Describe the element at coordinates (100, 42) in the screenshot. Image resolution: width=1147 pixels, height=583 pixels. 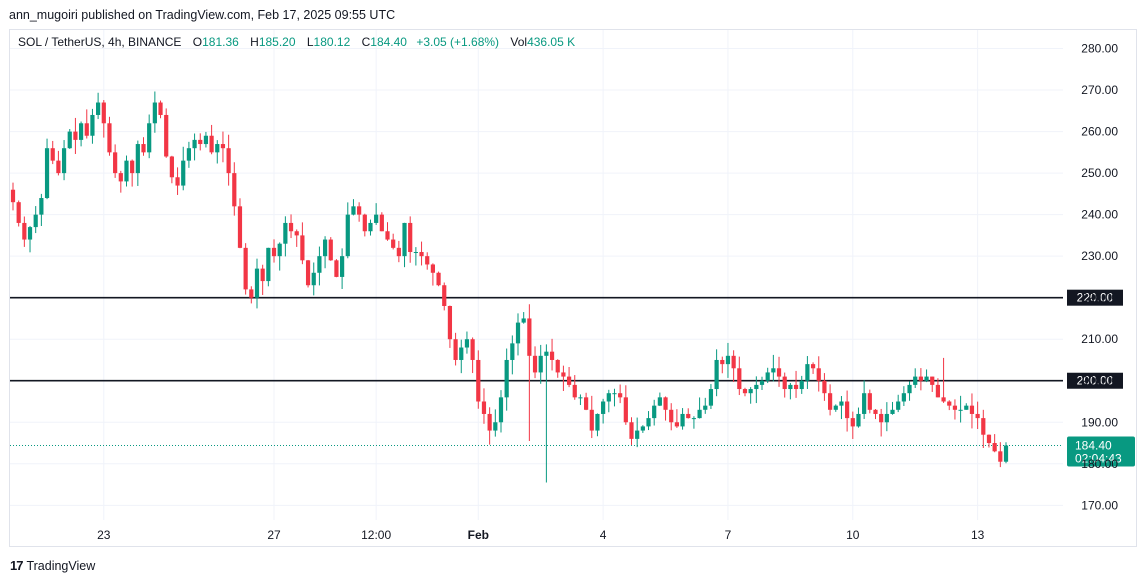
I see `symbol-title: SOL / TetherUS, 4h, BINANCE` at that location.